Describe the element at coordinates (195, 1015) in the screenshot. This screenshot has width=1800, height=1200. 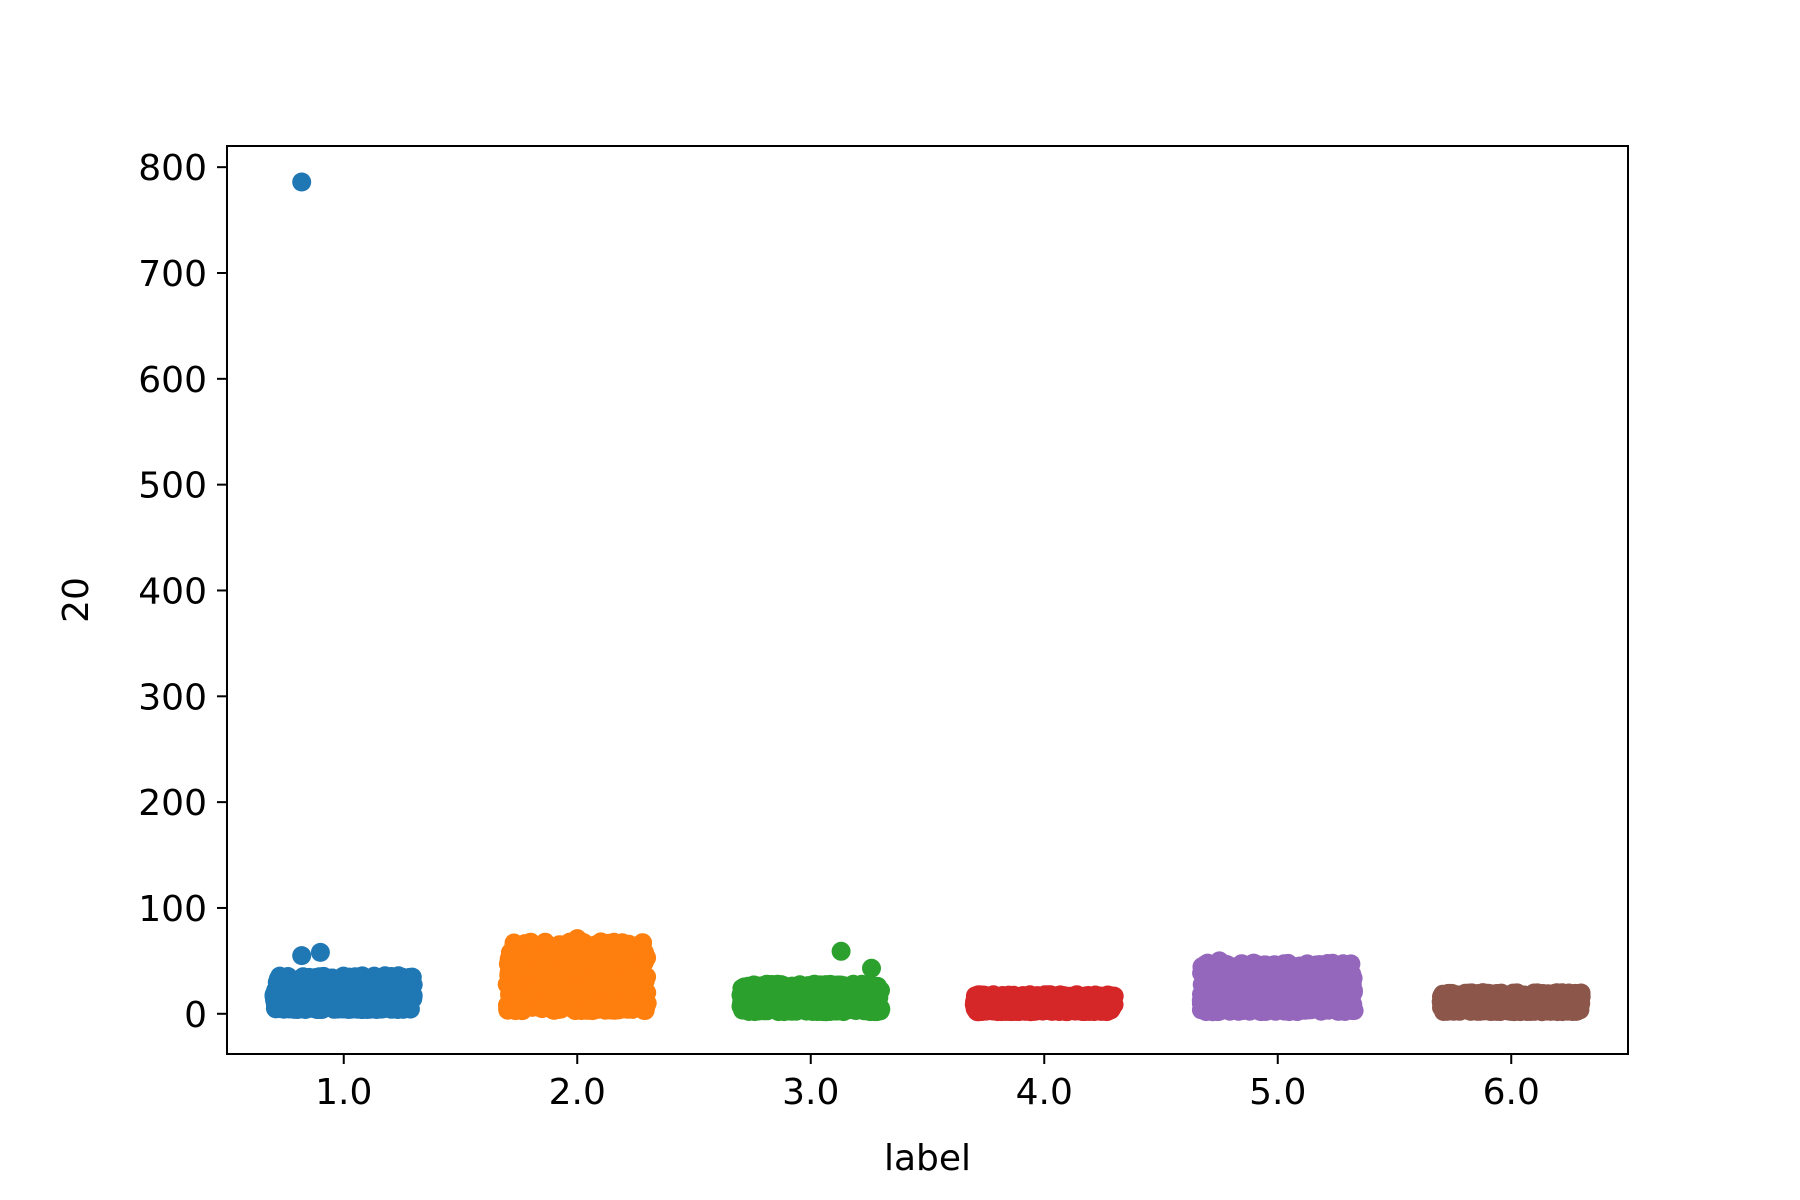
I see `y-tick-label: 0` at that location.